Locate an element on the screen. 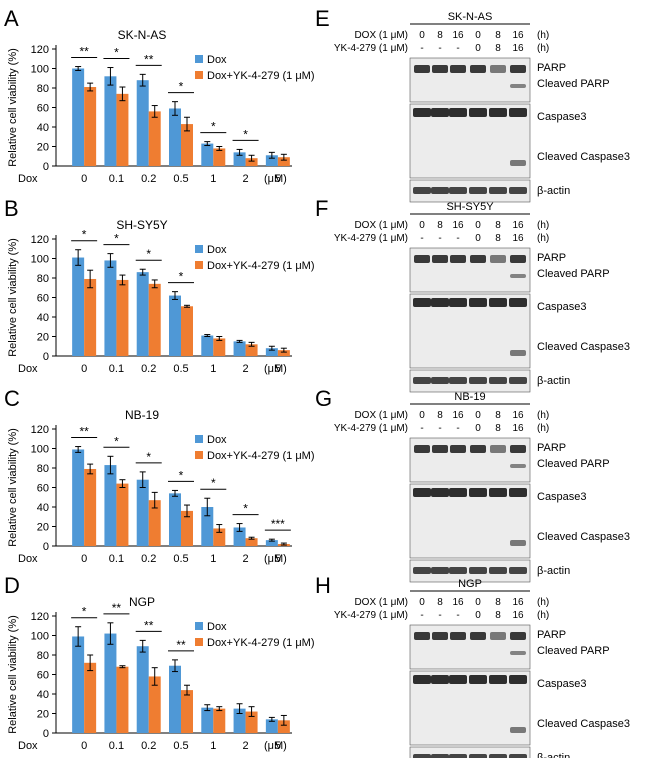  band-cleaved-parp is located at coordinates (518, 653).